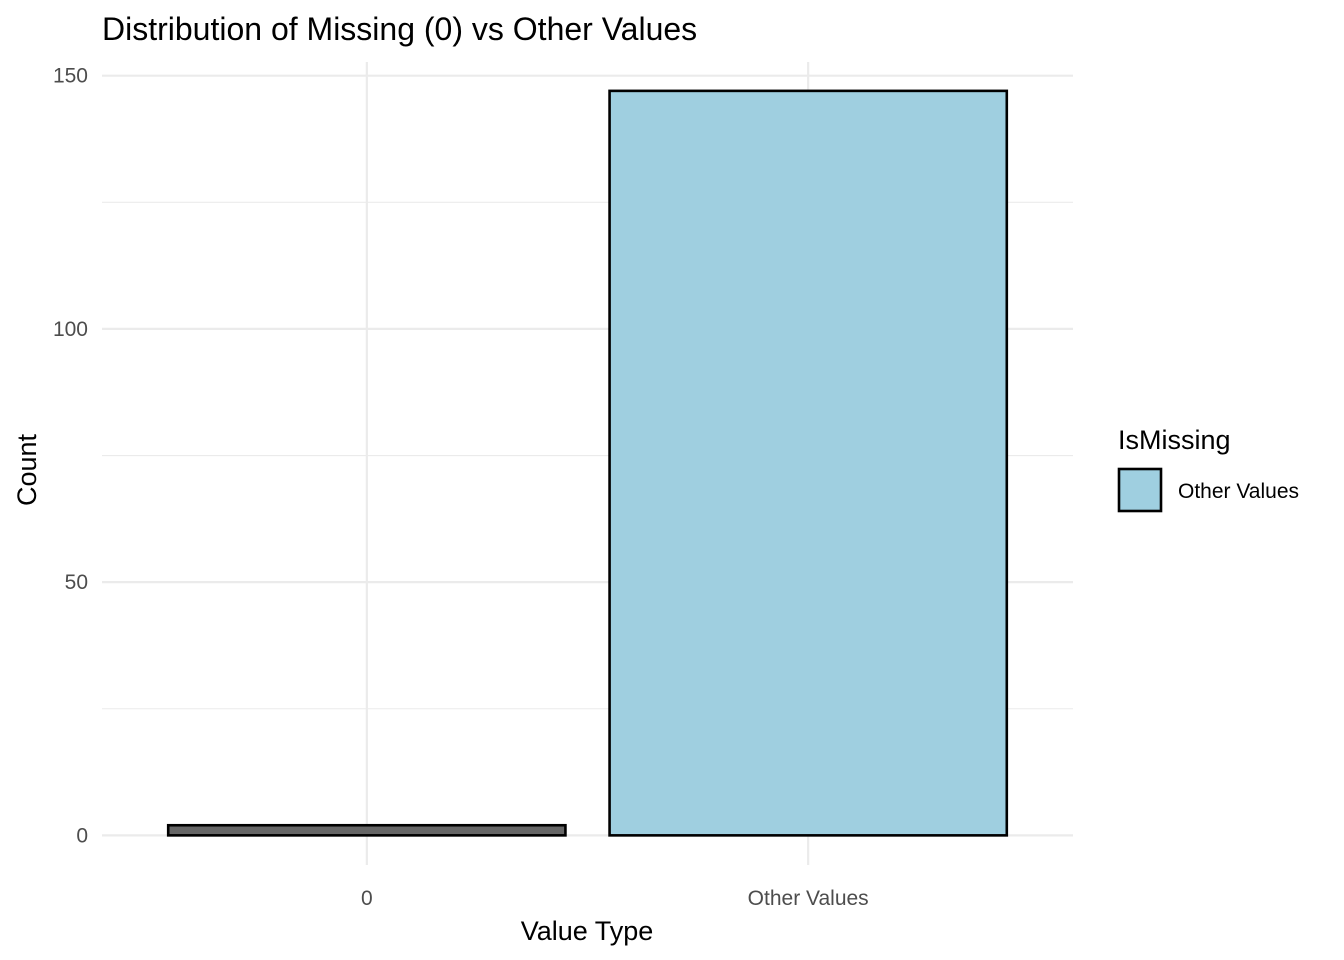 The width and height of the screenshot is (1344, 960). What do you see at coordinates (1140, 490) in the screenshot?
I see `legend-key` at bounding box center [1140, 490].